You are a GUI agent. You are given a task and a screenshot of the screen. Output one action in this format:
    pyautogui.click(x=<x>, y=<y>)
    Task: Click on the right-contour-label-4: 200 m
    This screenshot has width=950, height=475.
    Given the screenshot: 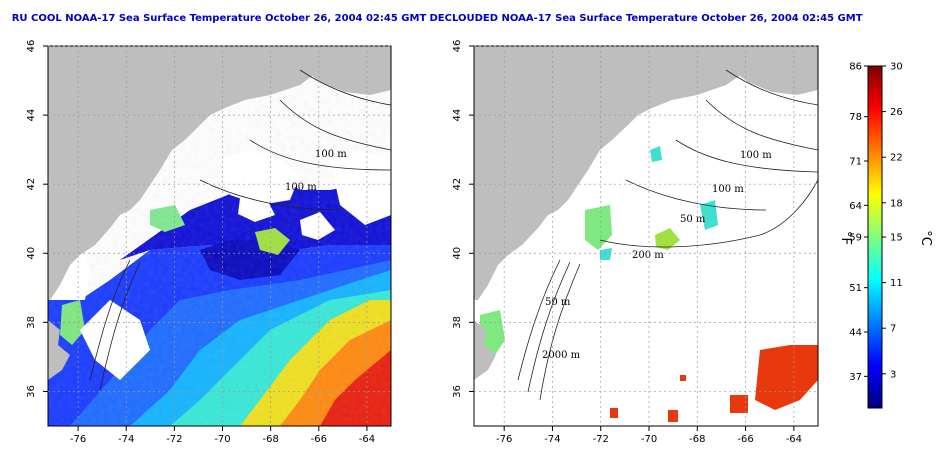 What is the action you would take?
    pyautogui.click(x=648, y=255)
    